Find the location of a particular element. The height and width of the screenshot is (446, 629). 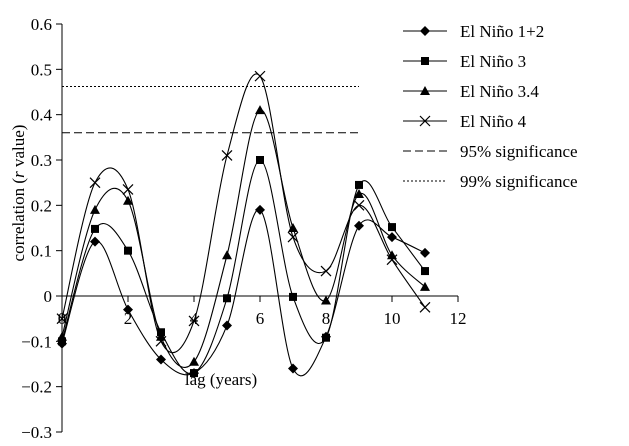

y-tick-label: 0 is located at coordinates (48, 296).